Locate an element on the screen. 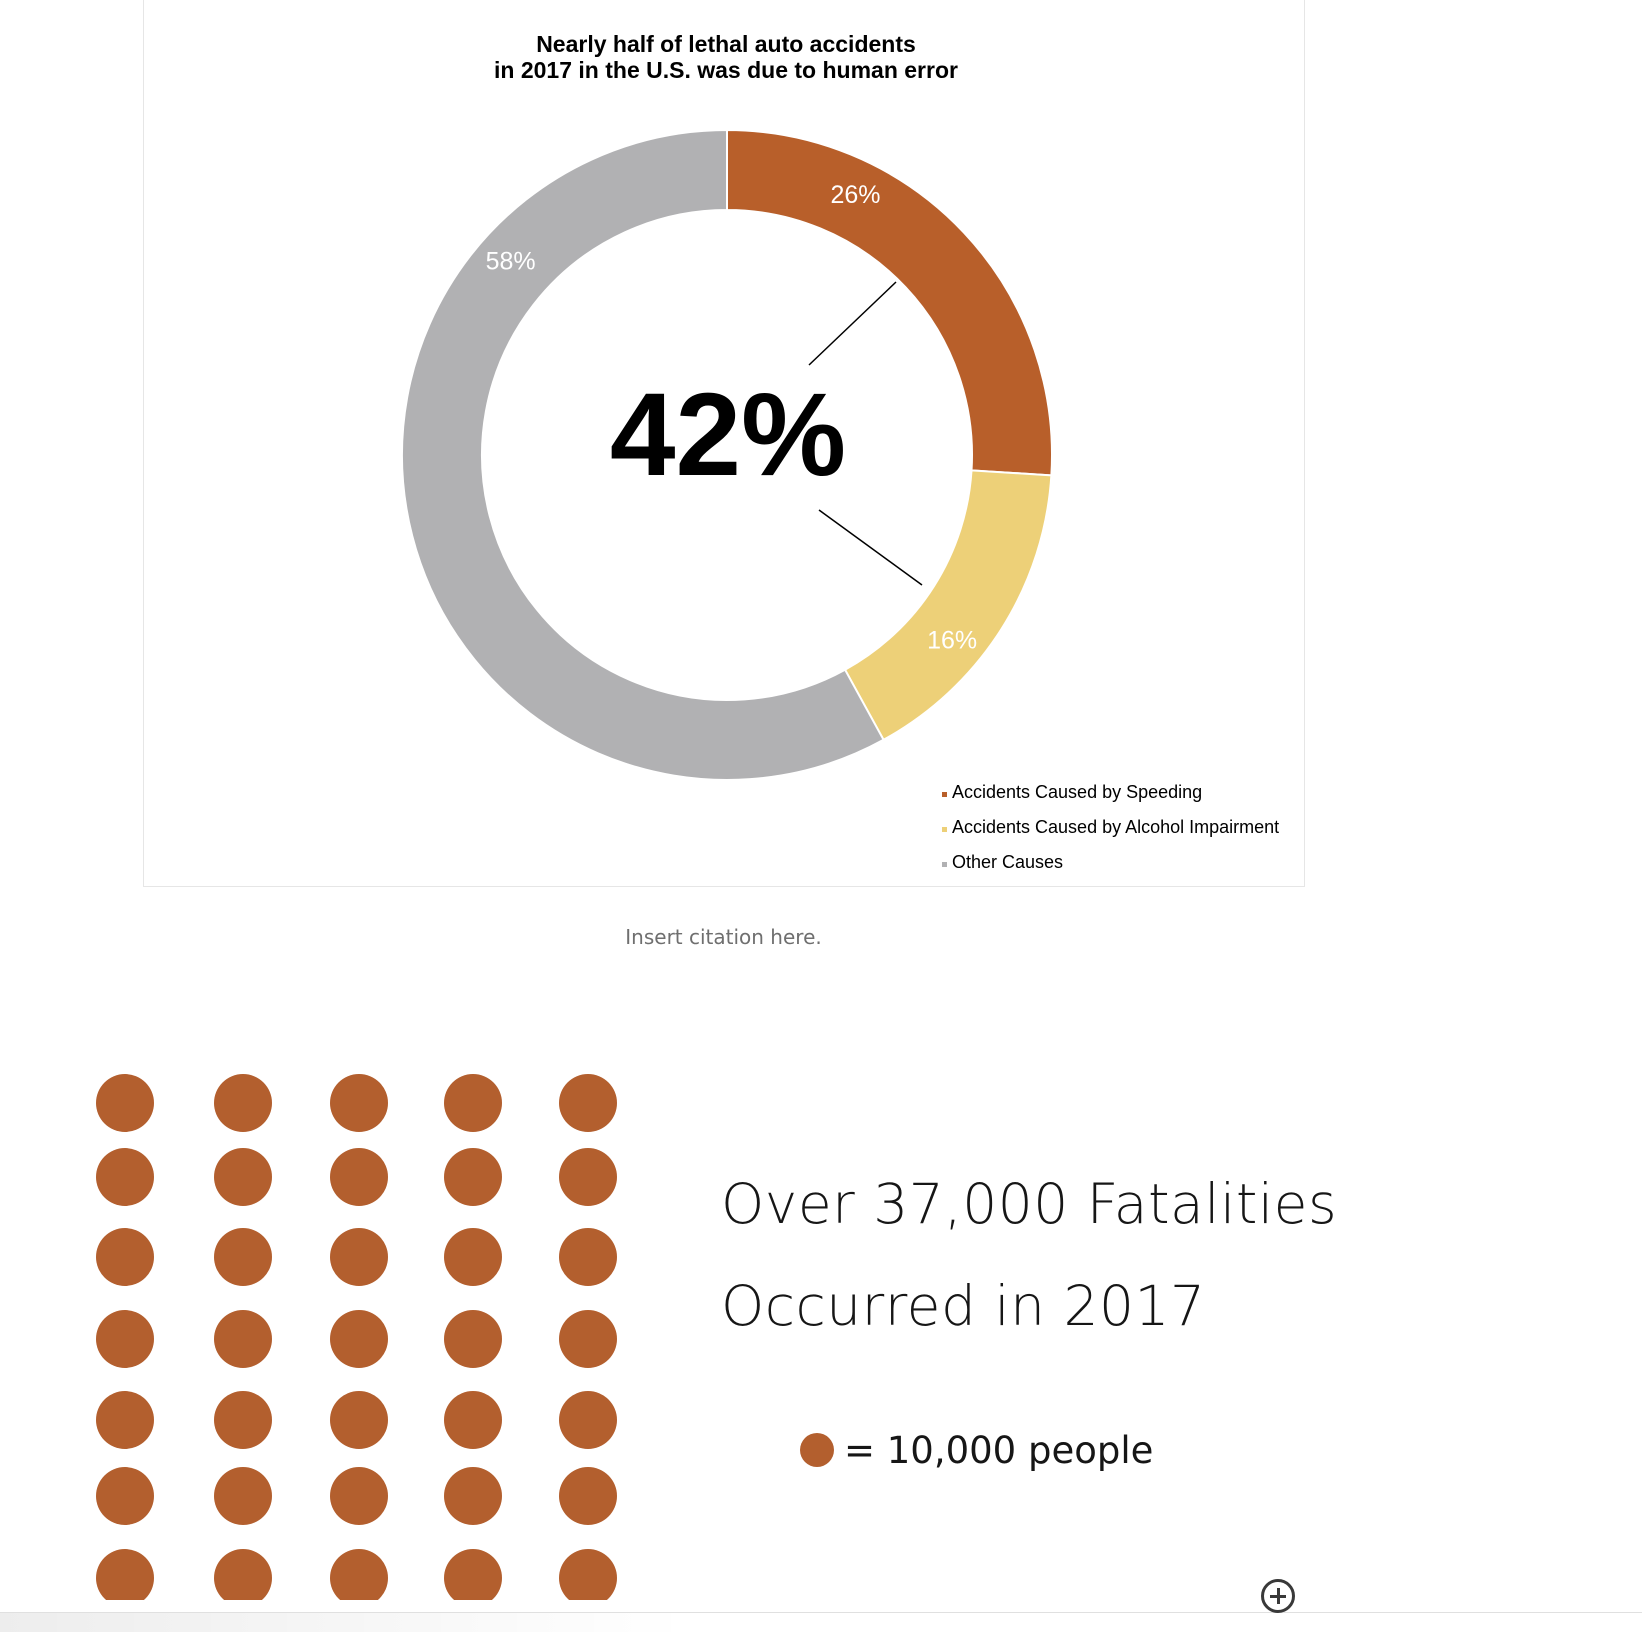 This screenshot has width=1642, height=1632. fatalities-headline-line-2: Occurred in 2017 is located at coordinates (963, 1306).